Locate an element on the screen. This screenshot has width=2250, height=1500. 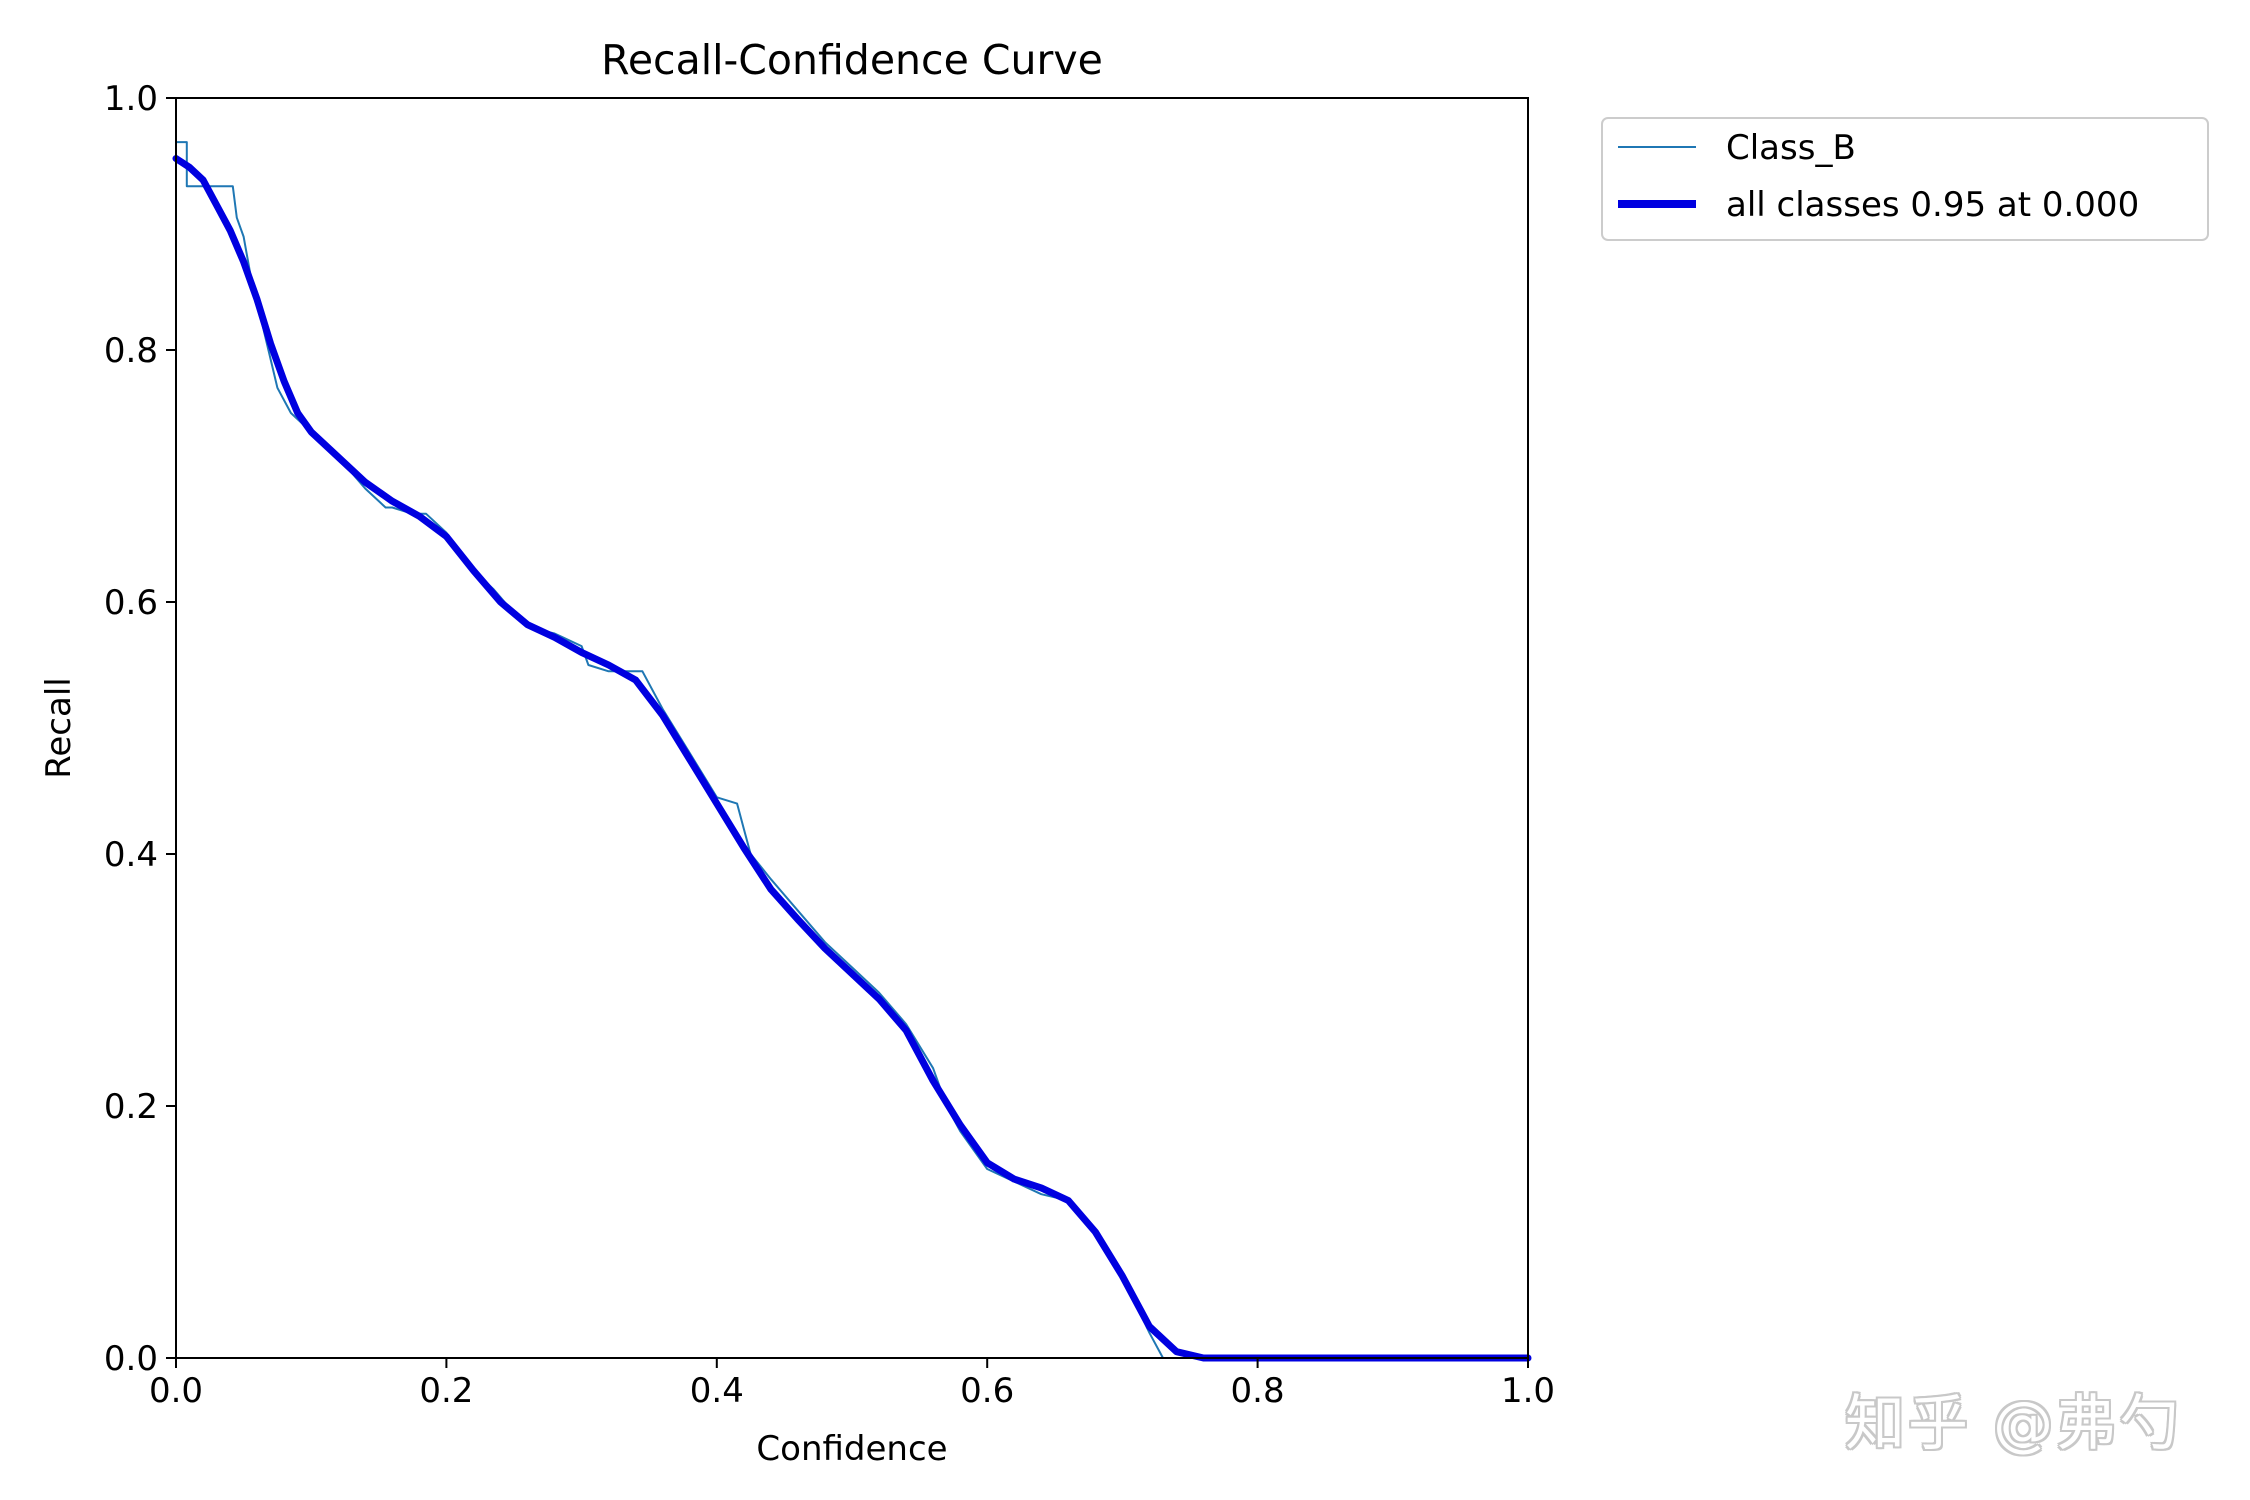
x-axis-label: Confidence is located at coordinates (851, 1449).